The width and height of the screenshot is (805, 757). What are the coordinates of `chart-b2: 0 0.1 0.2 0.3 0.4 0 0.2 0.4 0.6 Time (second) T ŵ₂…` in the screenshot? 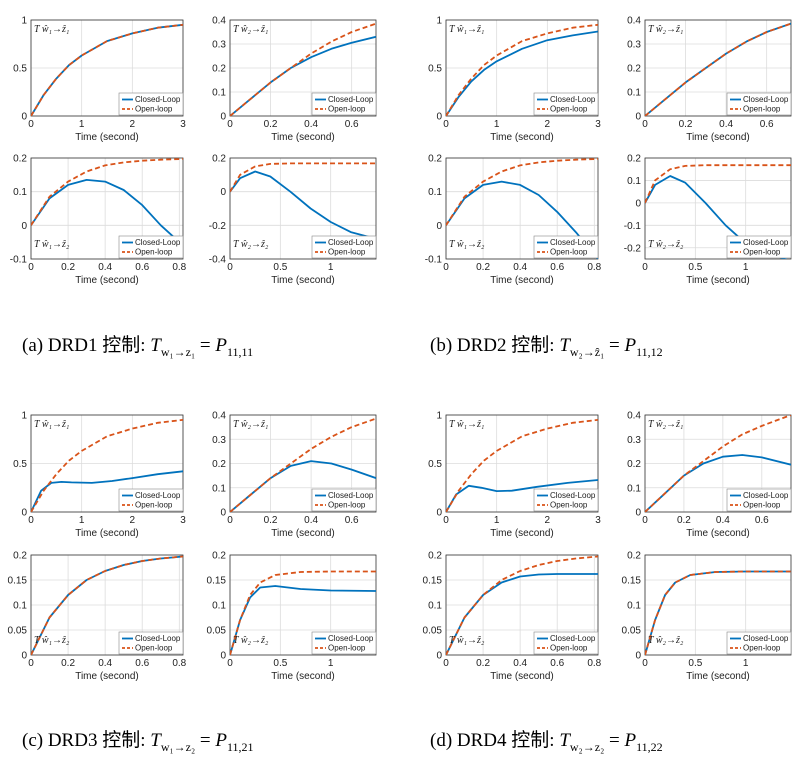 It's located at (709, 79).